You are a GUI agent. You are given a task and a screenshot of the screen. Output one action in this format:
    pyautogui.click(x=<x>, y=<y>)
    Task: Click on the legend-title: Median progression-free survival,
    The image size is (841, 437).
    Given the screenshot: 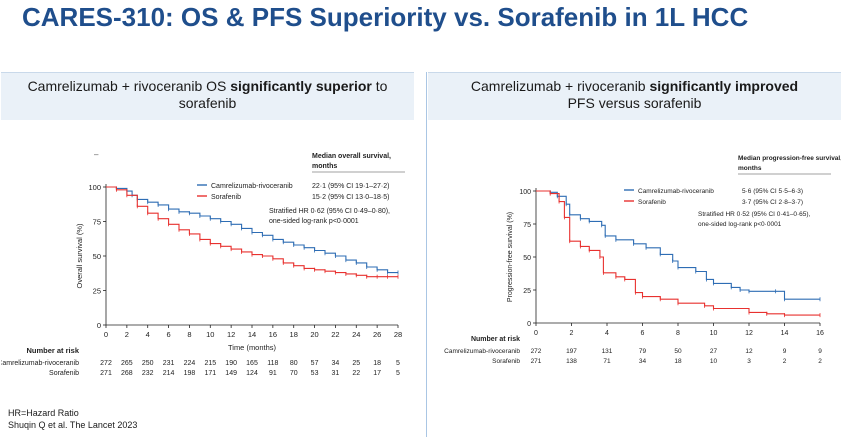 What is the action you would take?
    pyautogui.click(x=789, y=158)
    